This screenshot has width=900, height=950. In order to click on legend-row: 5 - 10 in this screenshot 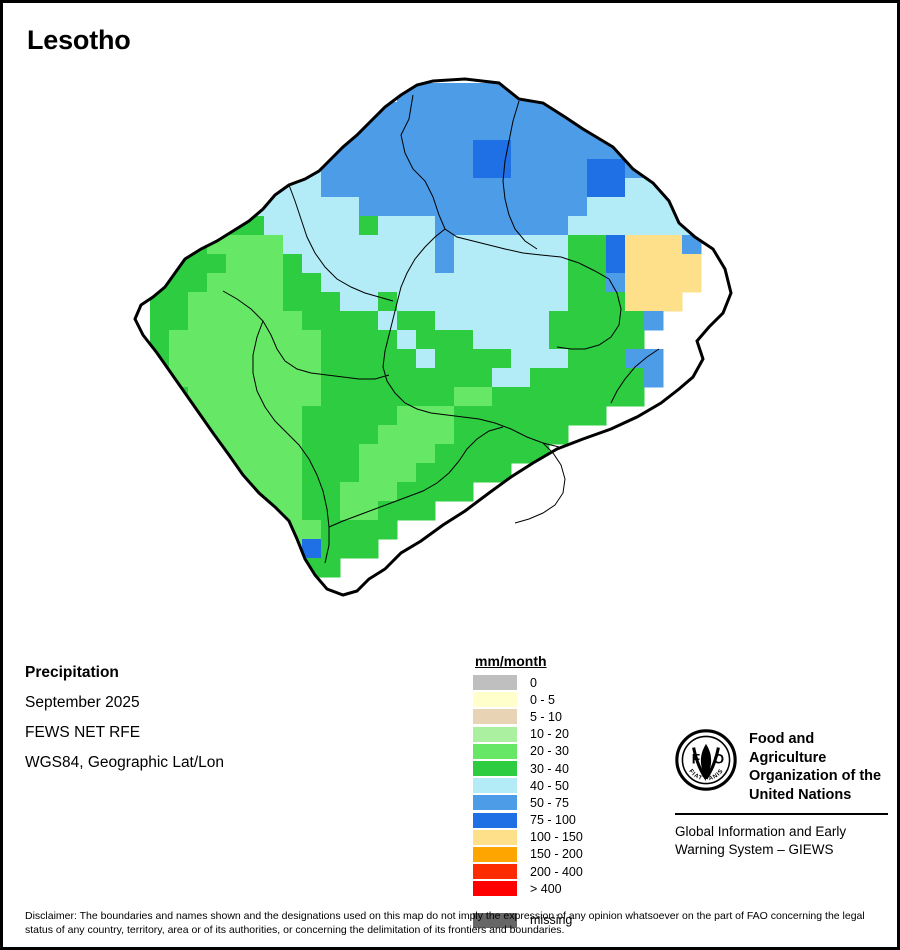, I will do `click(528, 716)`.